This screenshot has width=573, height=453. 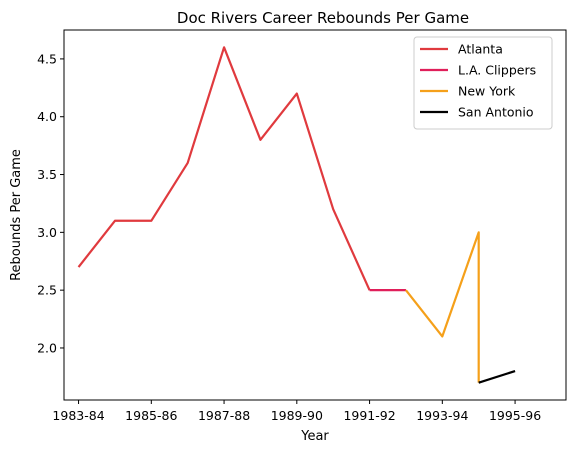 I want to click on x-tick-label: 1991-92, so click(x=369, y=415).